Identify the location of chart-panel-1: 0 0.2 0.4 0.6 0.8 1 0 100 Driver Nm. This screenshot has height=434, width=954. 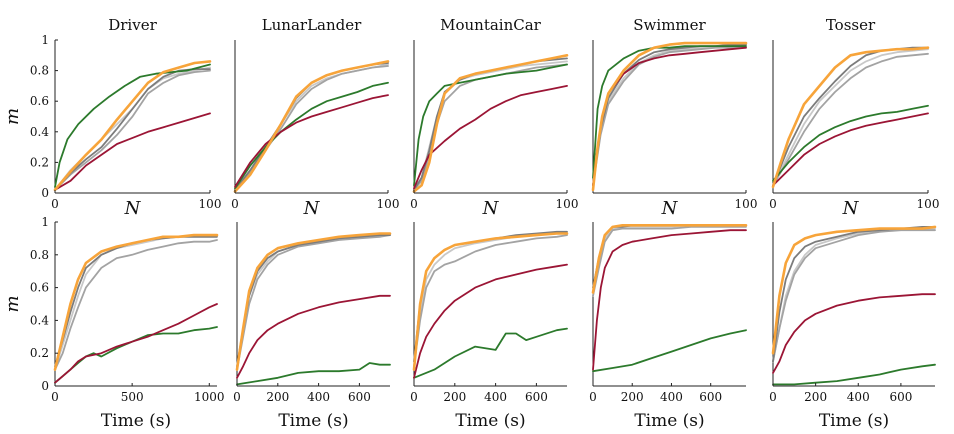
(111, 117).